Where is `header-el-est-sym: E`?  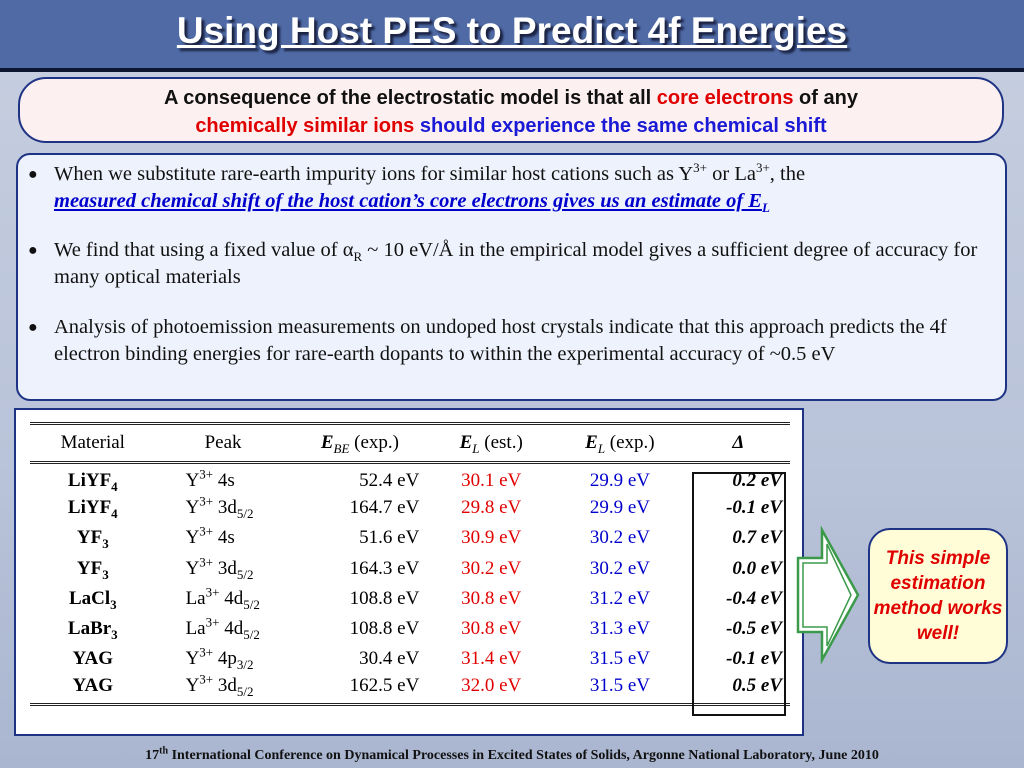 header-el-est-sym: E is located at coordinates (466, 442).